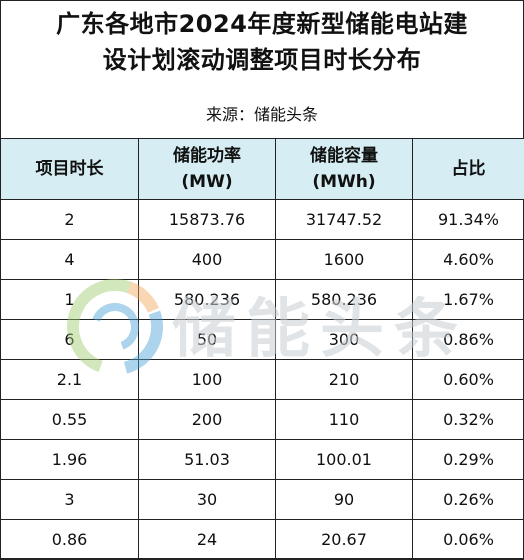 The height and width of the screenshot is (560, 524). I want to click on cell-capacity: 300, so click(344, 340).